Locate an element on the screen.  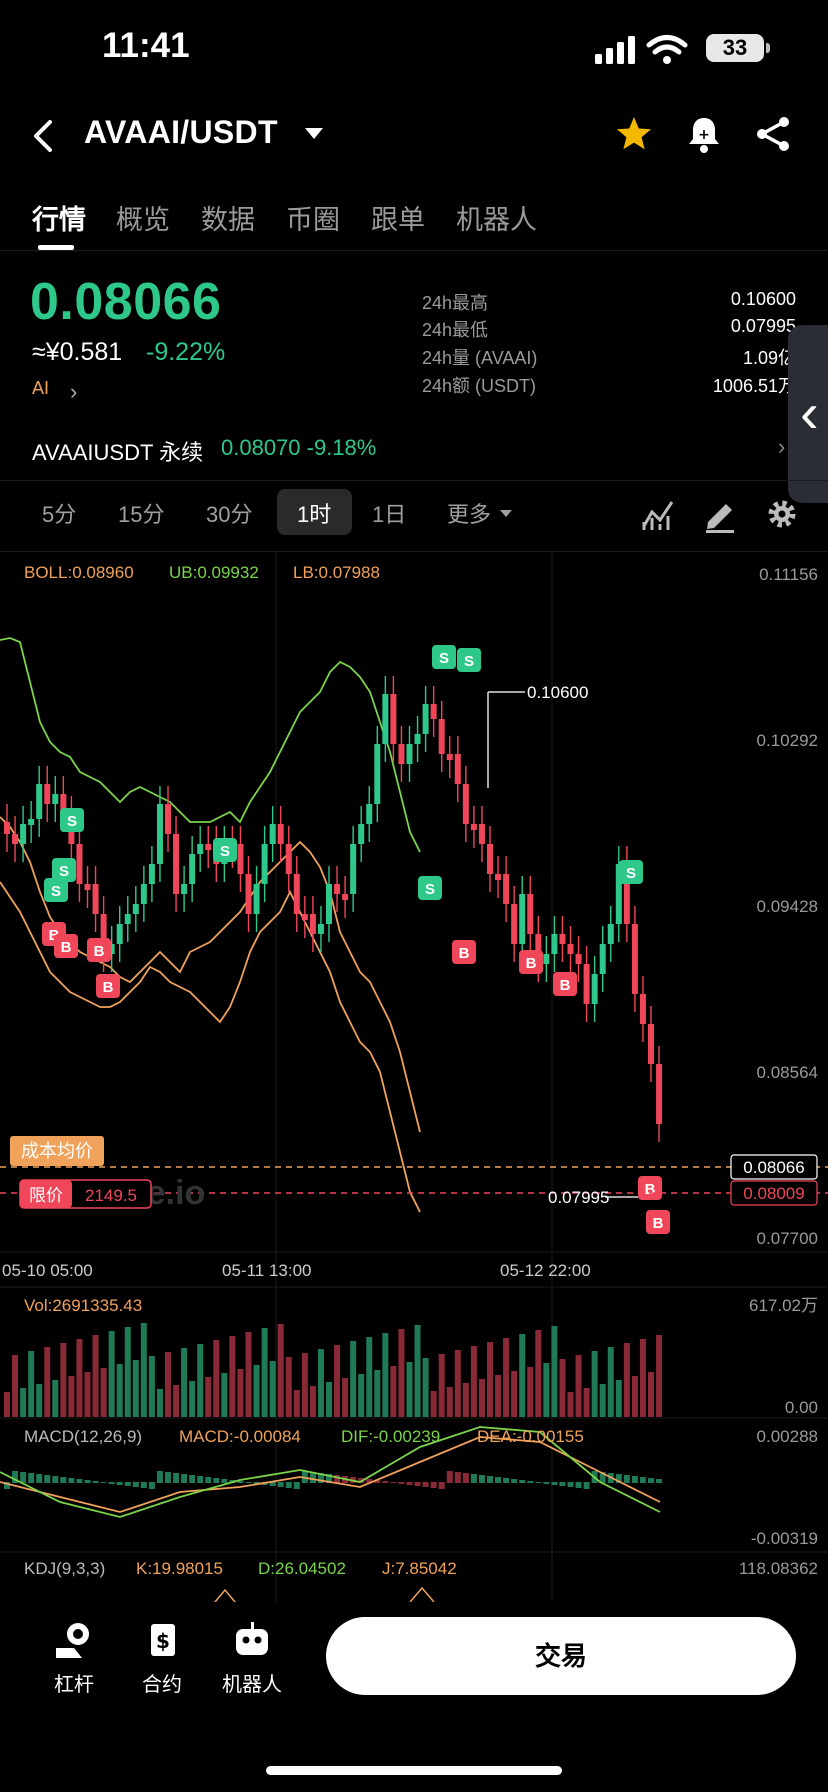
back-arrow-icon is located at coordinates (43, 136).